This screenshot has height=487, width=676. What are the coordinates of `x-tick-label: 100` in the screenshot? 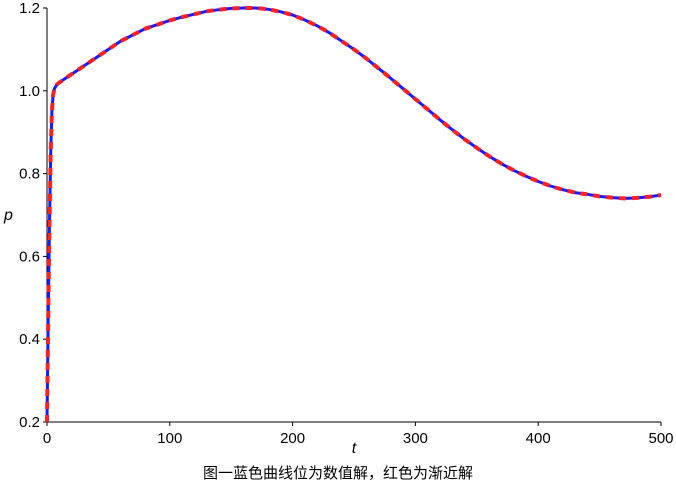 It's located at (169, 438).